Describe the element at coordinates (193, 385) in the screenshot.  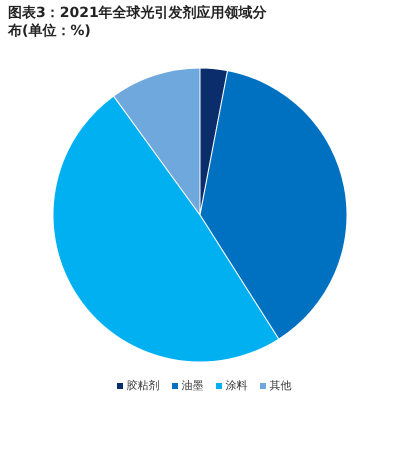
I see `legend-label: 油墨` at that location.